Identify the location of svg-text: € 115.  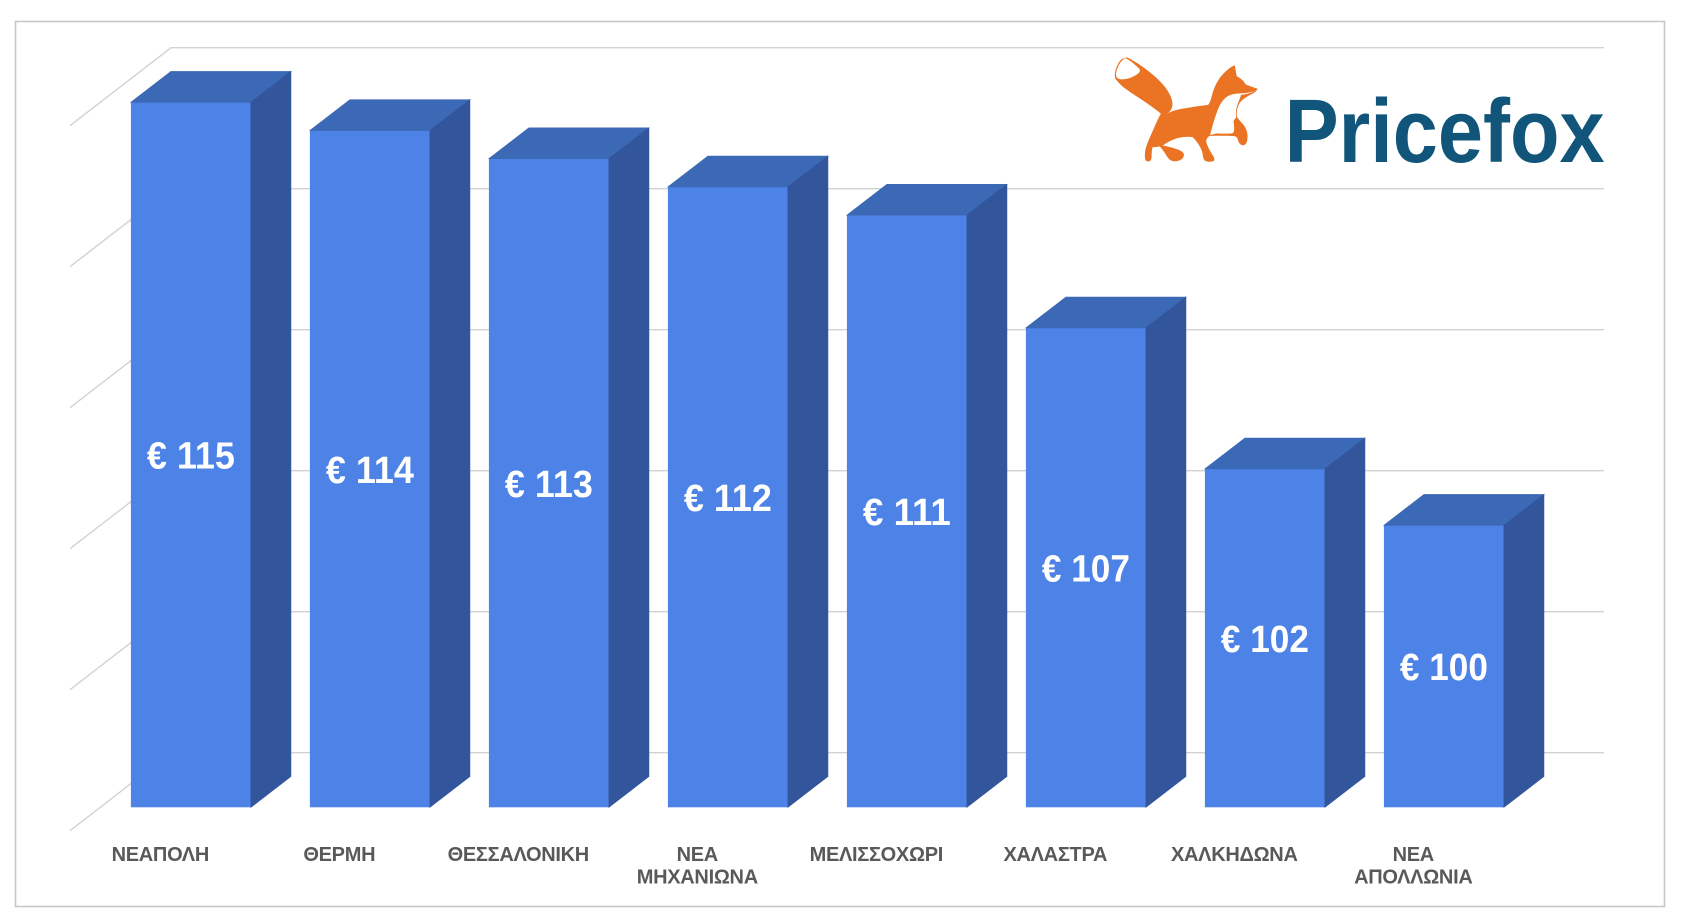
(191, 457).